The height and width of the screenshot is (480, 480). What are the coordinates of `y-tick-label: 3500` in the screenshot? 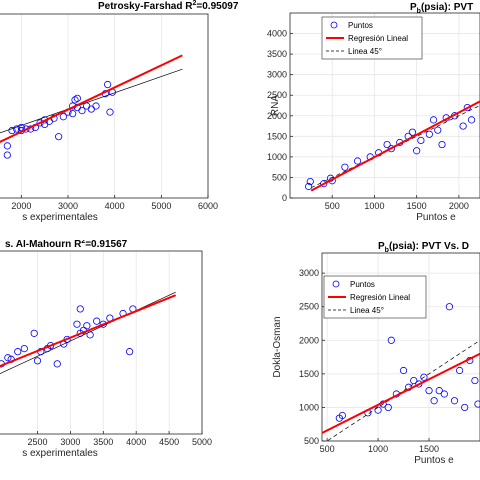 It's located at (277, 54).